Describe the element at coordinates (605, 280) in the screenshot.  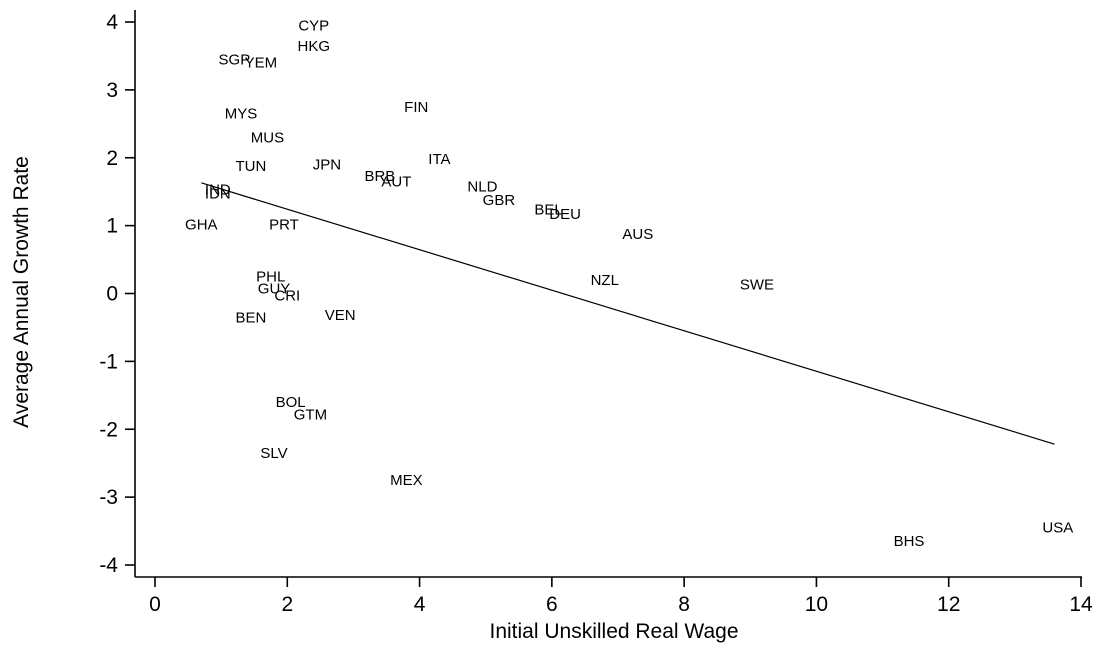
I see `point-label: NZL` at that location.